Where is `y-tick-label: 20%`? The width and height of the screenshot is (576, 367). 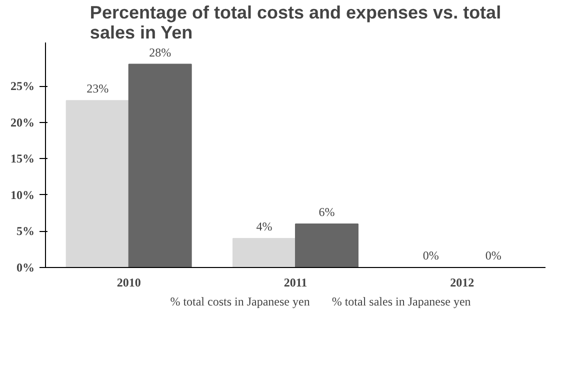
y-tick-label: 20% is located at coordinates (22, 122).